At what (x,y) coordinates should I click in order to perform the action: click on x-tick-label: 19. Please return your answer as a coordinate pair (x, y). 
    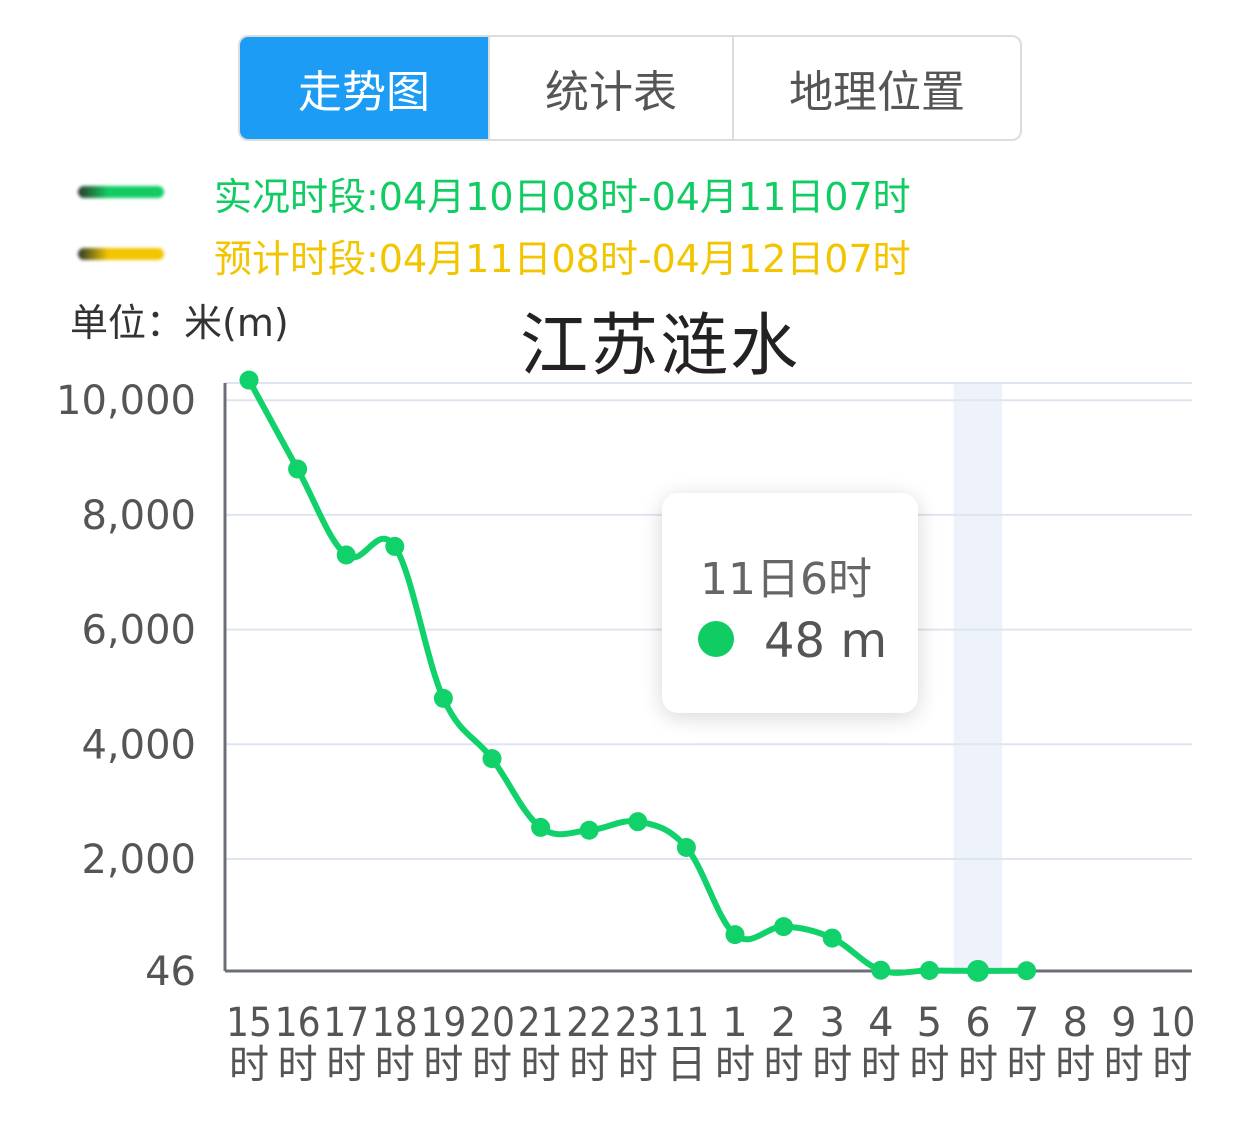
    Looking at the image, I should click on (443, 1023).